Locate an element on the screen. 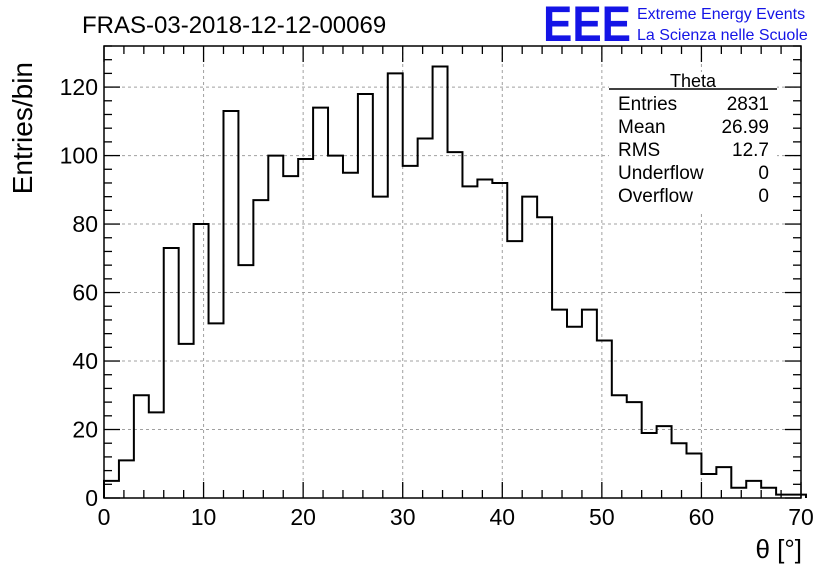 This screenshot has width=836, height=572. logo-line-1: Extreme Energy Events is located at coordinates (721, 14).